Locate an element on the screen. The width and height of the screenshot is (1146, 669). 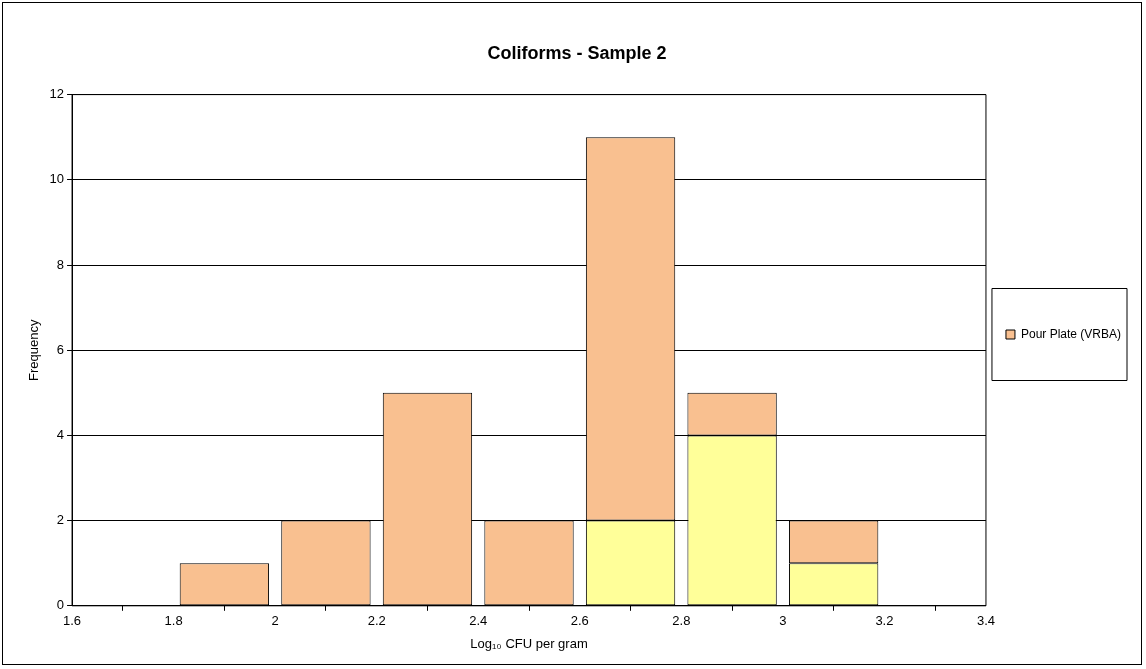
x-axis-title: Log₁₀ CFU per gram is located at coordinates (529, 643).